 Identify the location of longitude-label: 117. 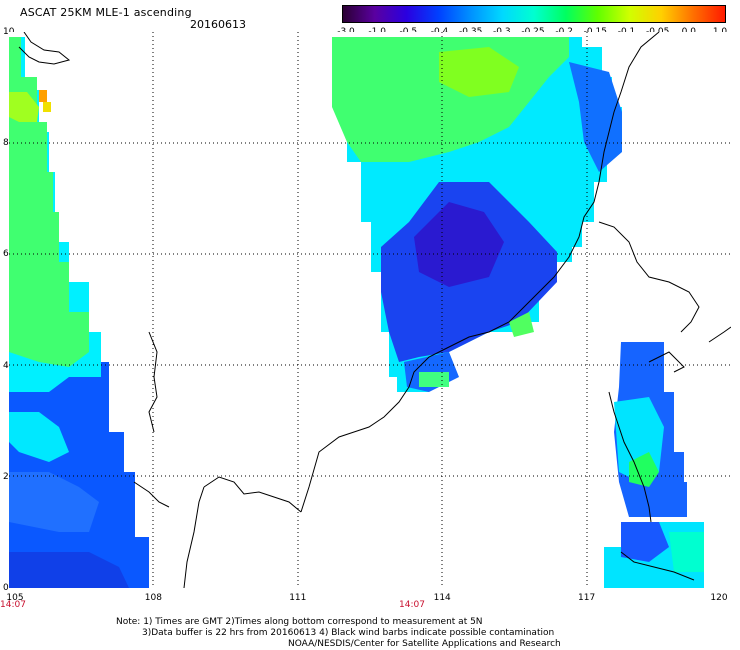
(587, 598).